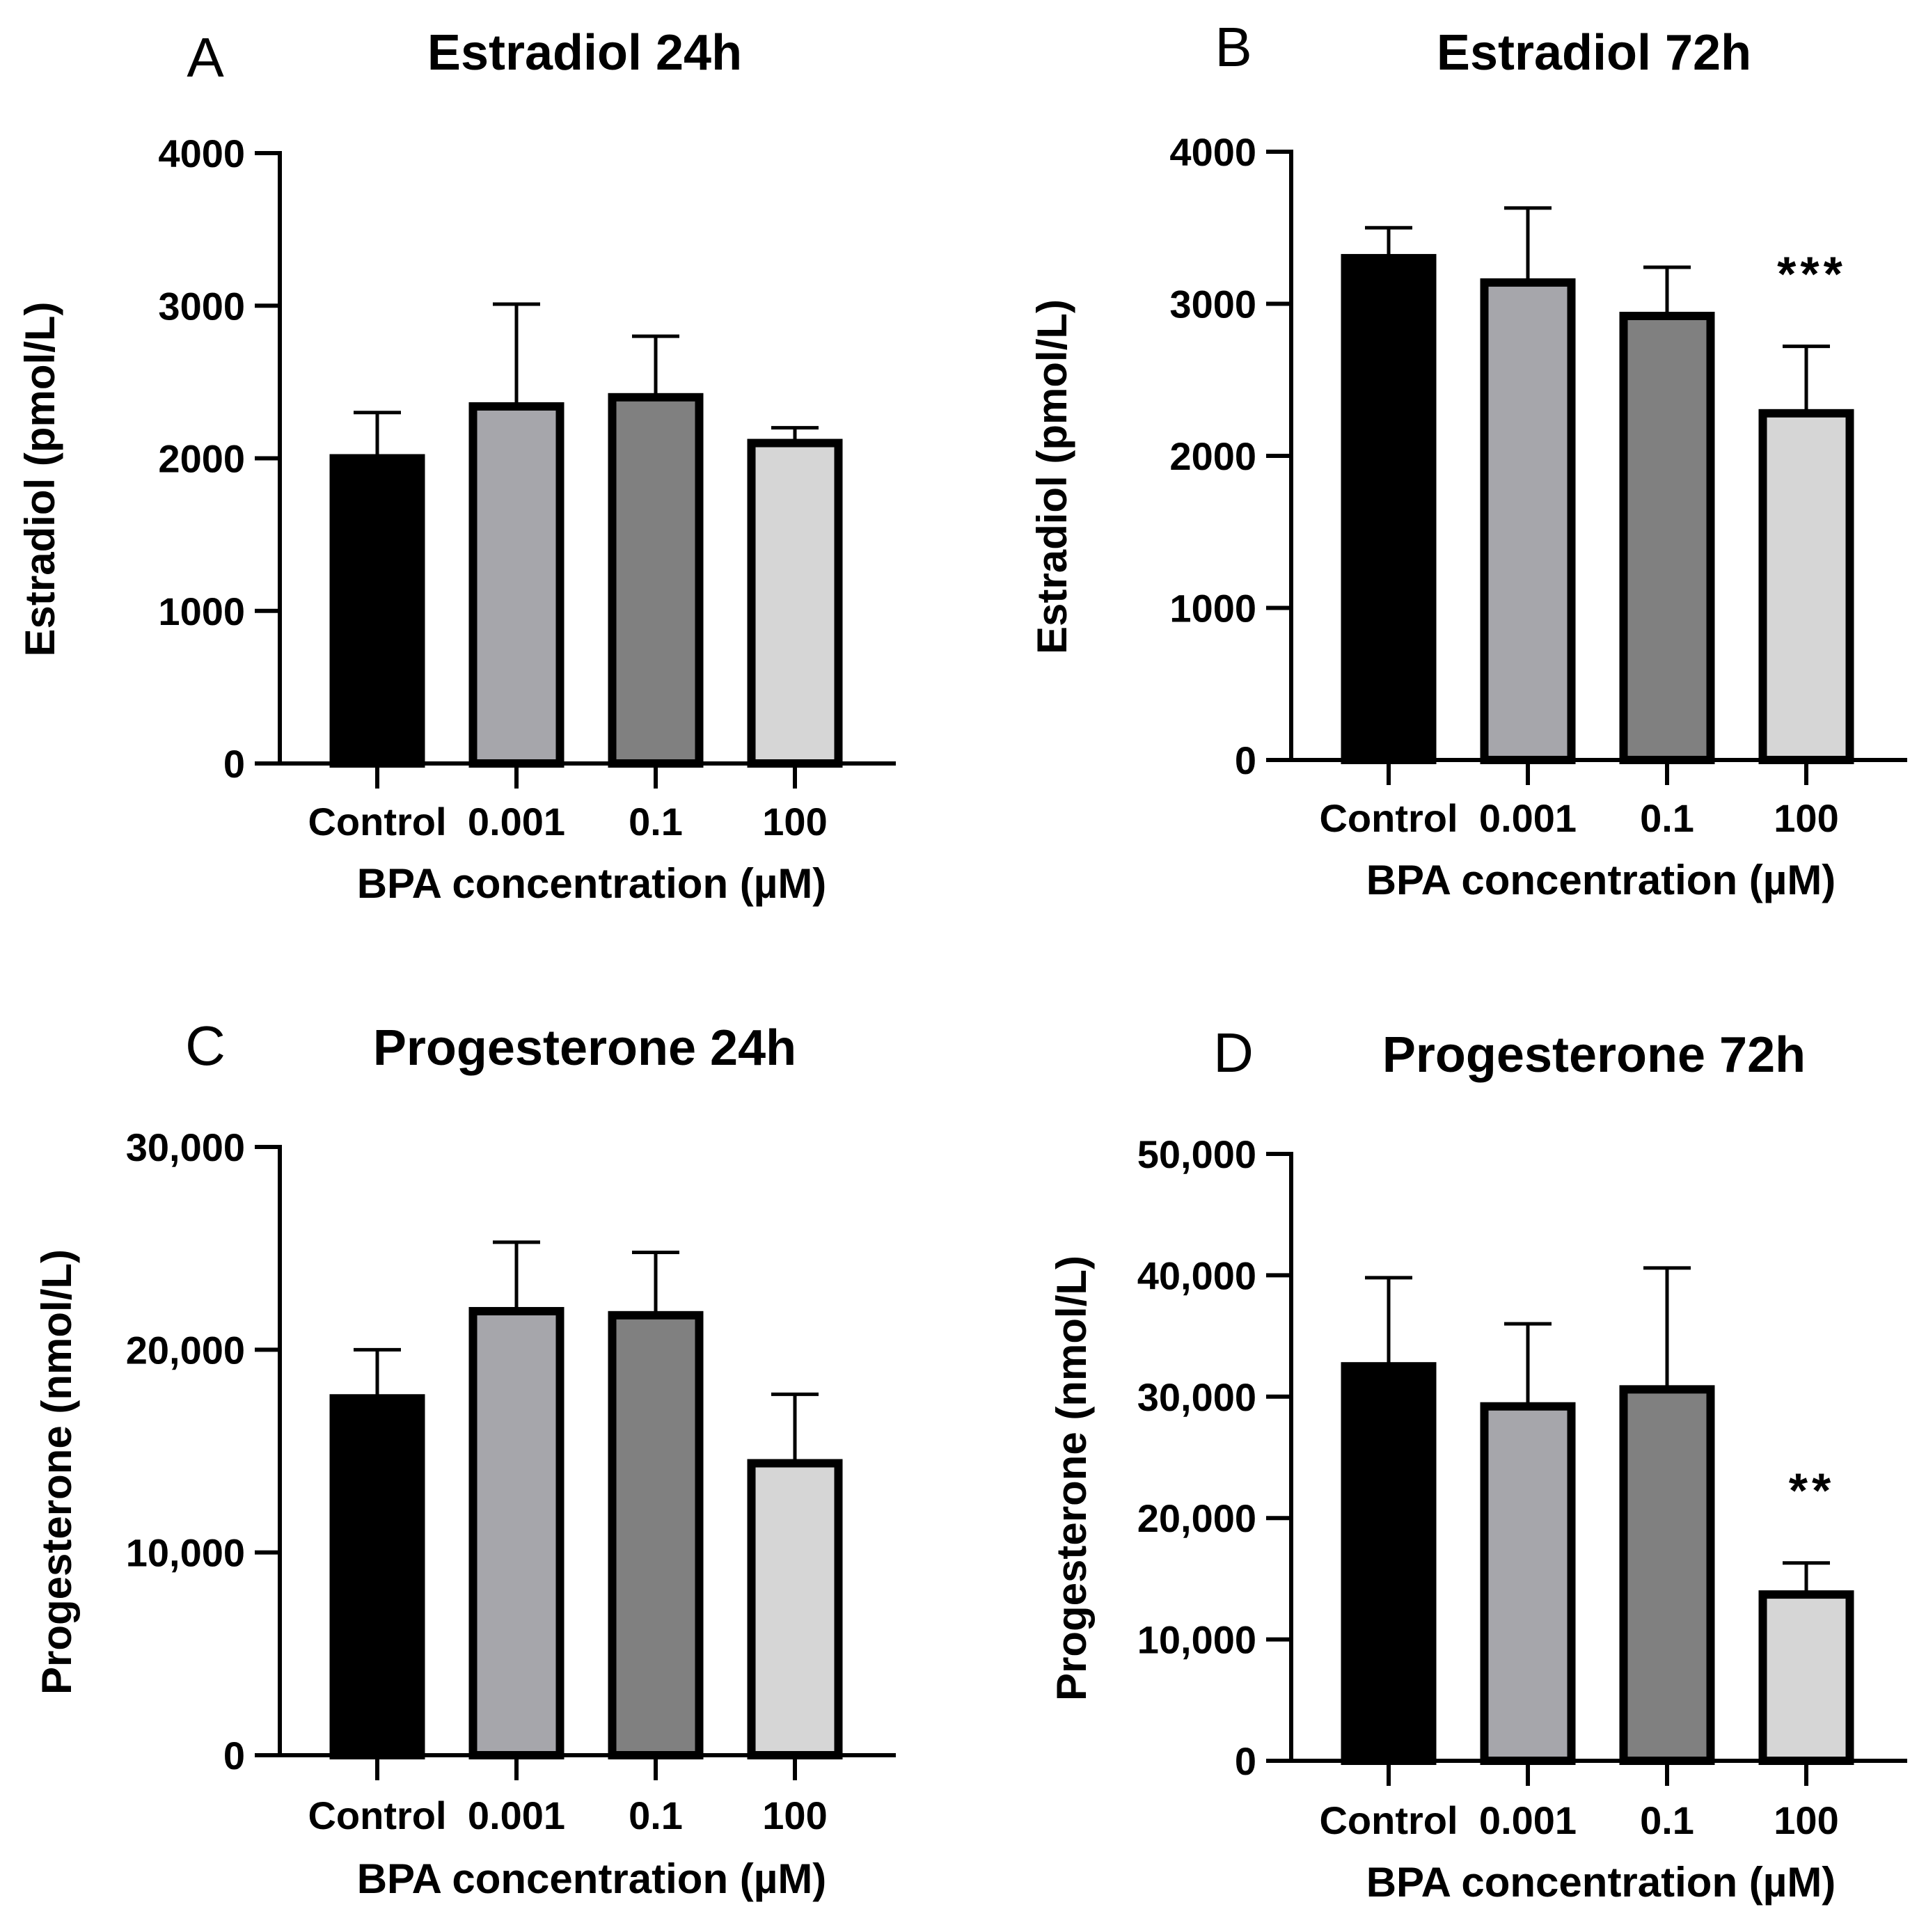  I want to click on significance-marker: ***, so click(1812, 274).